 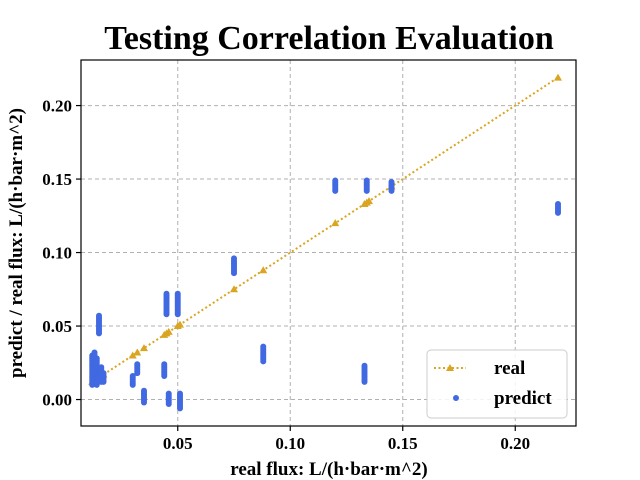 What do you see at coordinates (57, 106) in the screenshot?
I see `y-tick-label: 0.20` at bounding box center [57, 106].